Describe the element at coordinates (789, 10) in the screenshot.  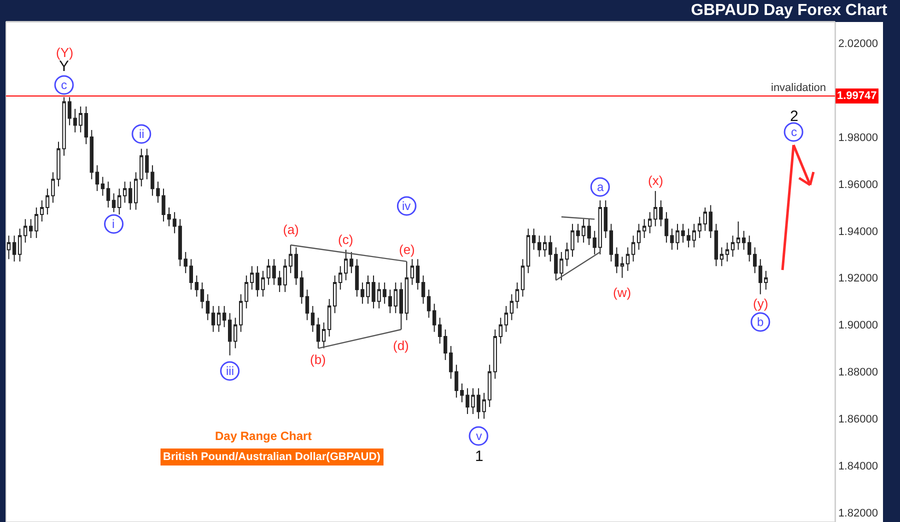
I see `chart-title: GBPAUD Day Forex Chart` at that location.